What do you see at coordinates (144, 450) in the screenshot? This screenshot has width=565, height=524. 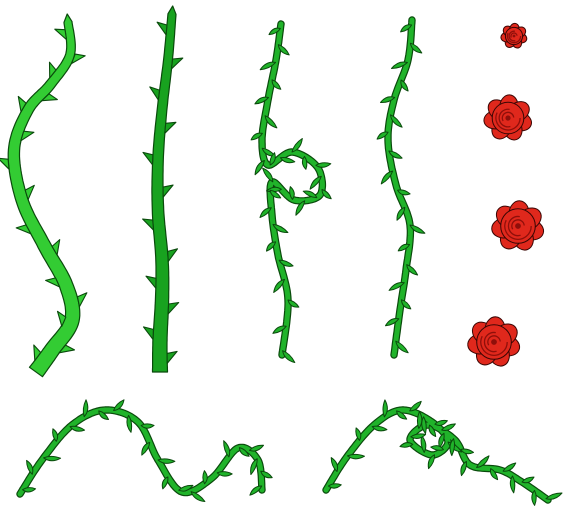 I see `leafy-vine-wave` at bounding box center [144, 450].